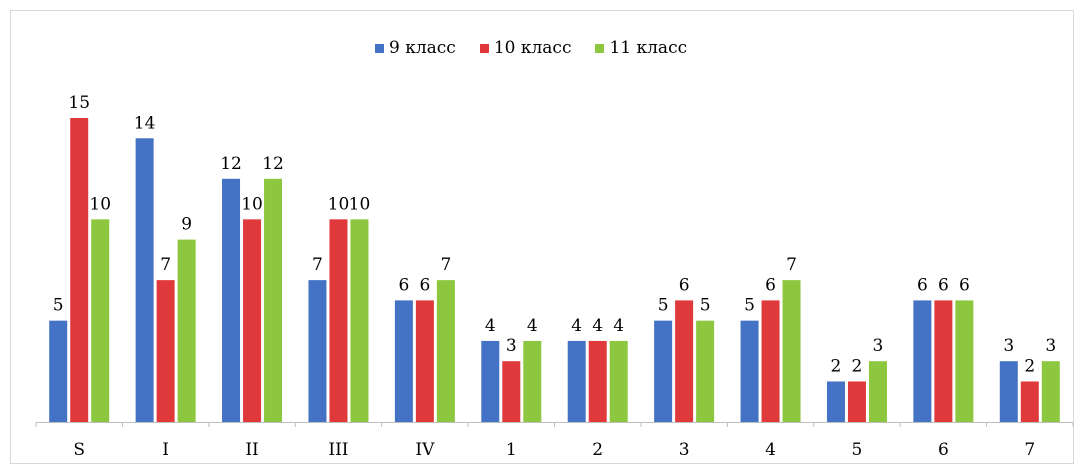 The height and width of the screenshot is (476, 1089). I want to click on legend-swatch-9-klass, so click(379, 48).